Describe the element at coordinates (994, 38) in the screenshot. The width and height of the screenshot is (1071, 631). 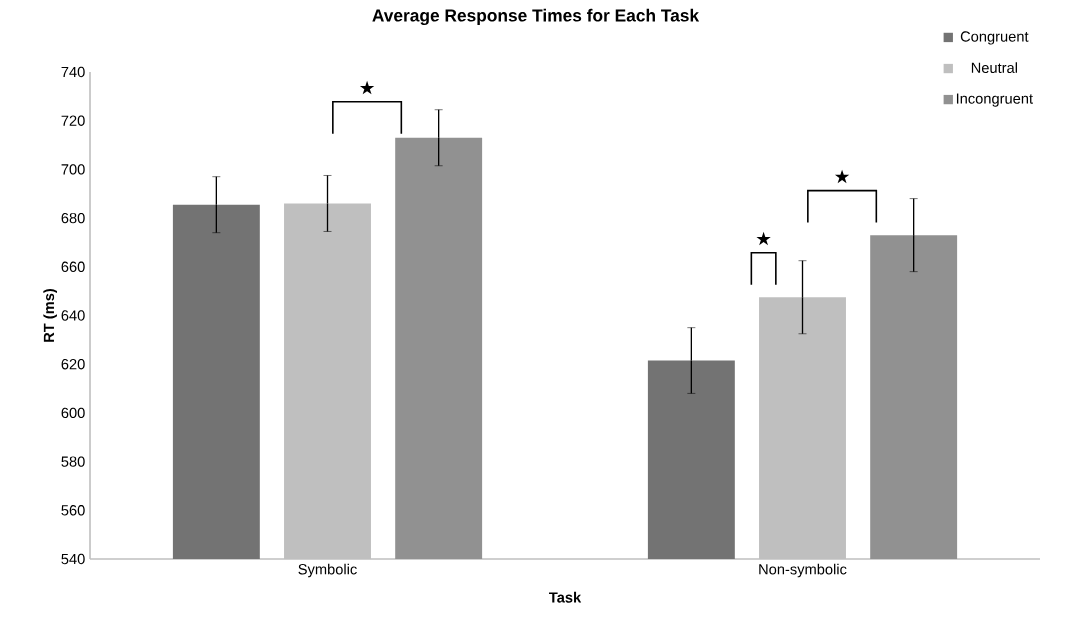
I see `legend-label: Congruent` at that location.